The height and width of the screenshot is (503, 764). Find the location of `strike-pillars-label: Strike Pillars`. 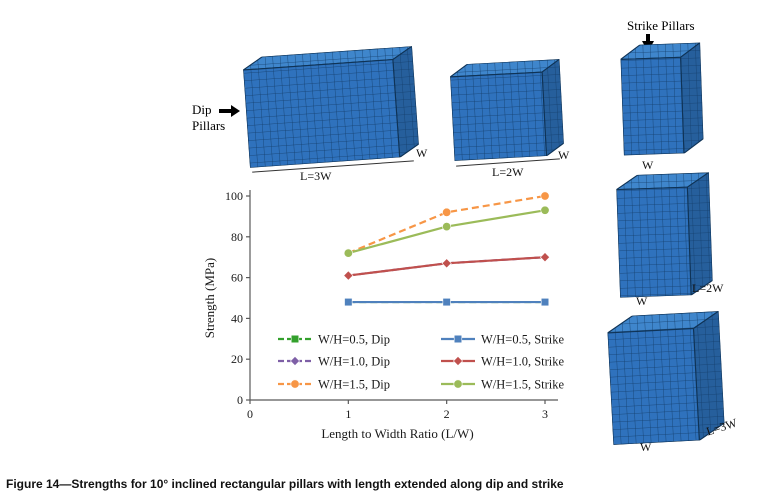

strike-pillars-label: Strike Pillars is located at coordinates (661, 25).